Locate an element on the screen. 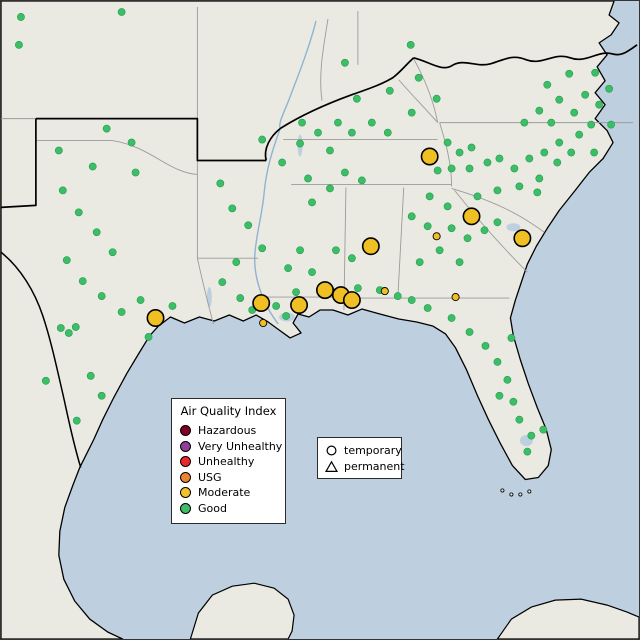  station-legend-items: temporary permanent is located at coordinates (365, 458).